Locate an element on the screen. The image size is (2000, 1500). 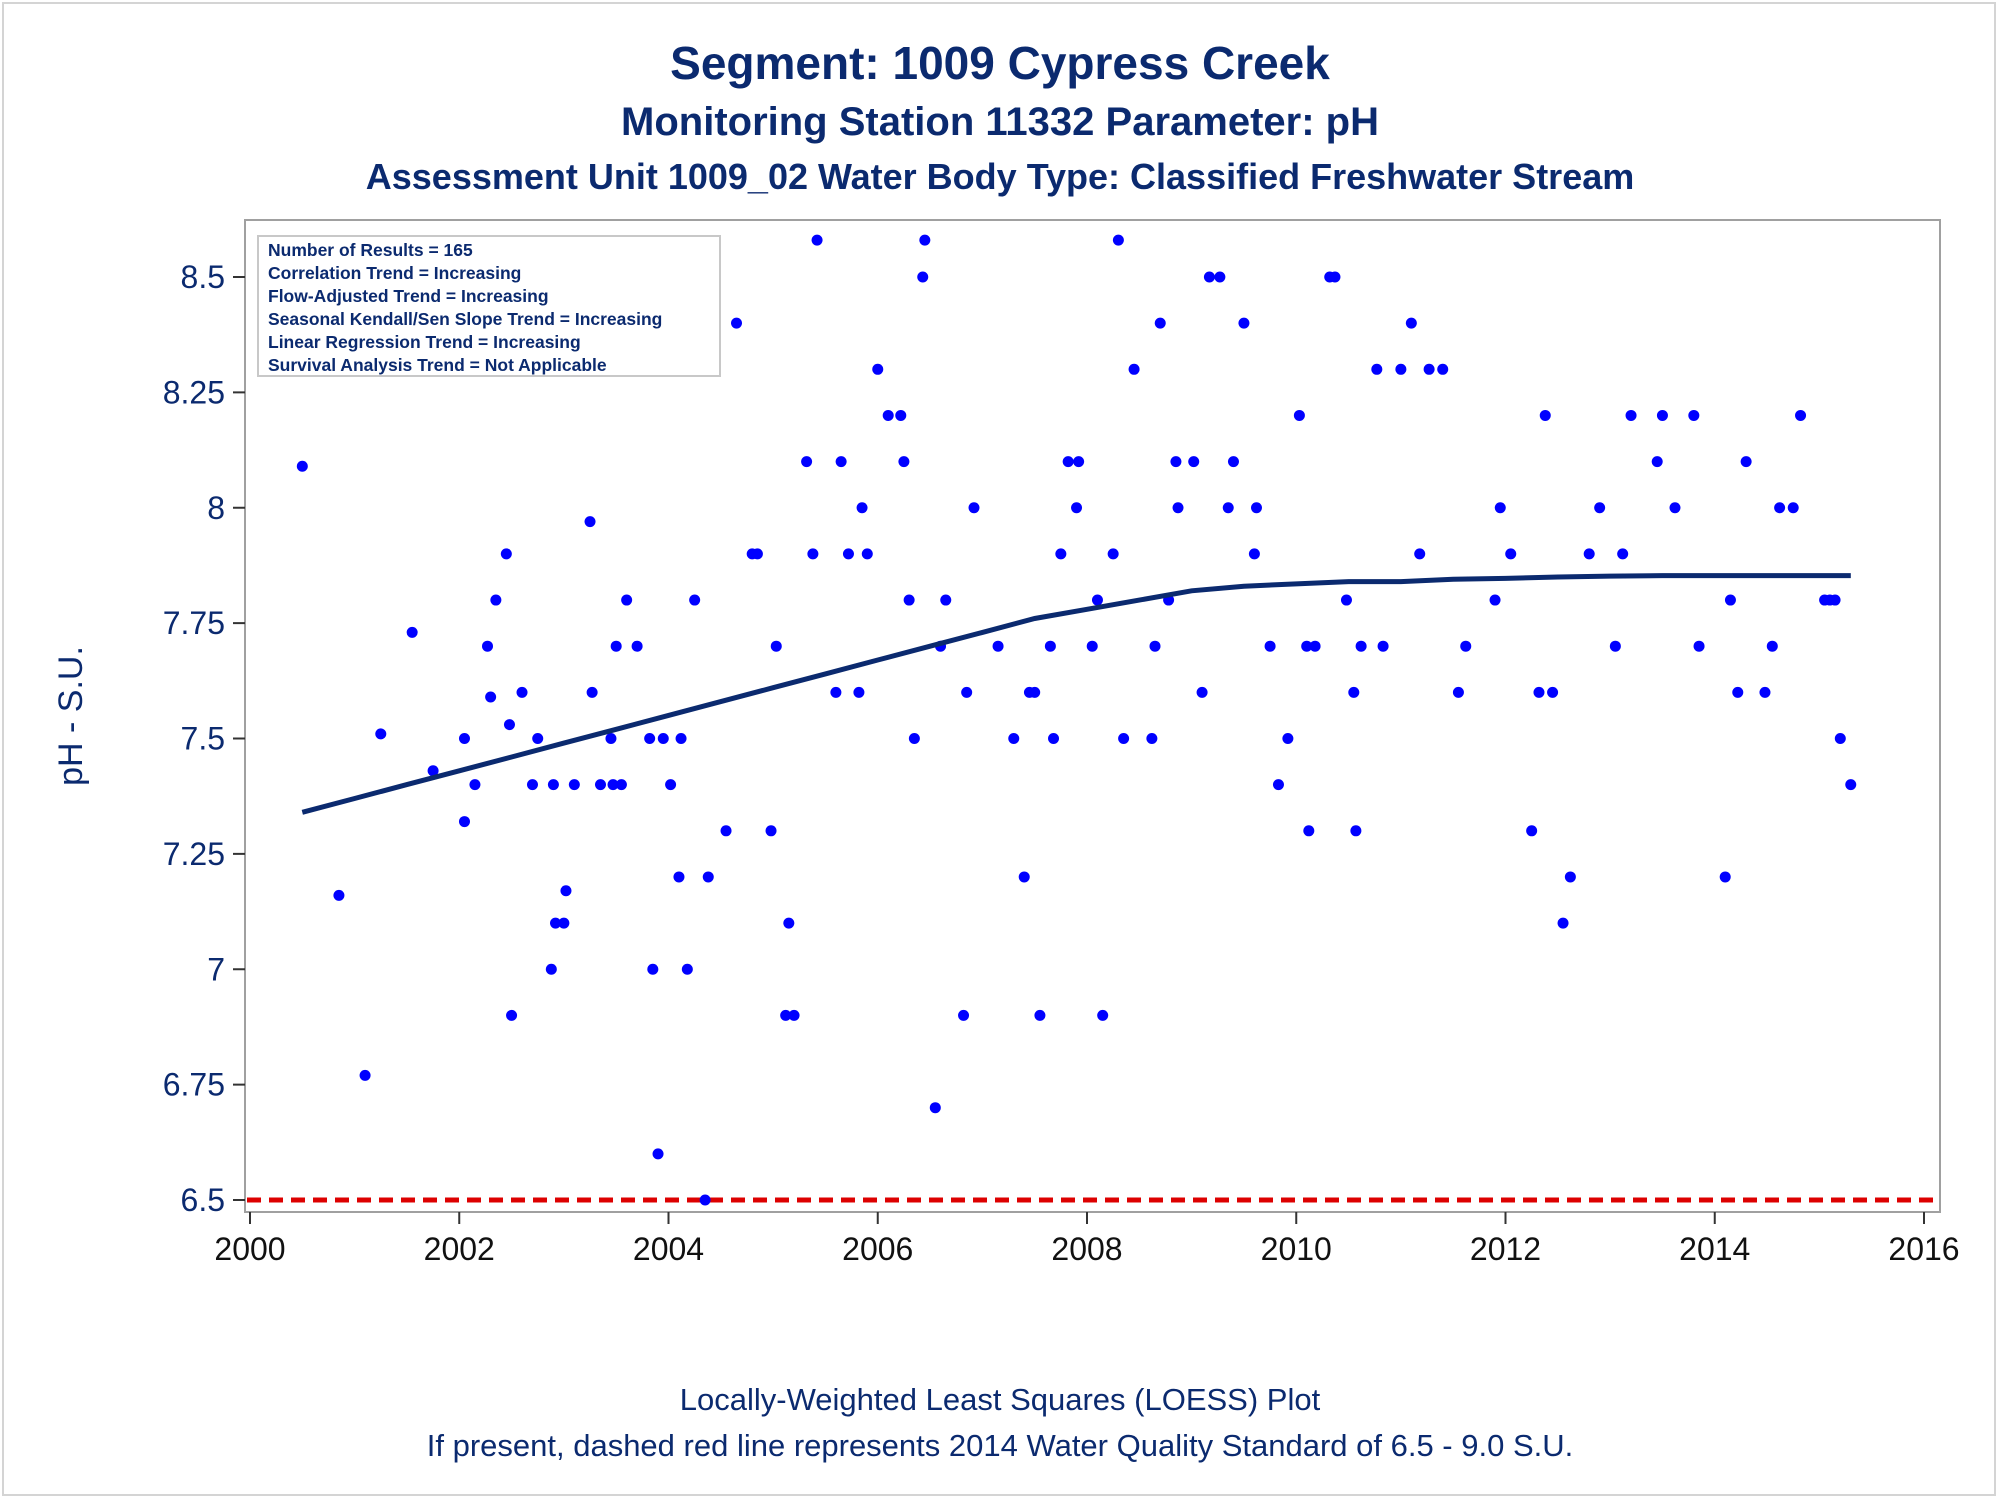
x-tick-label: 2008 is located at coordinates (1086, 1249).